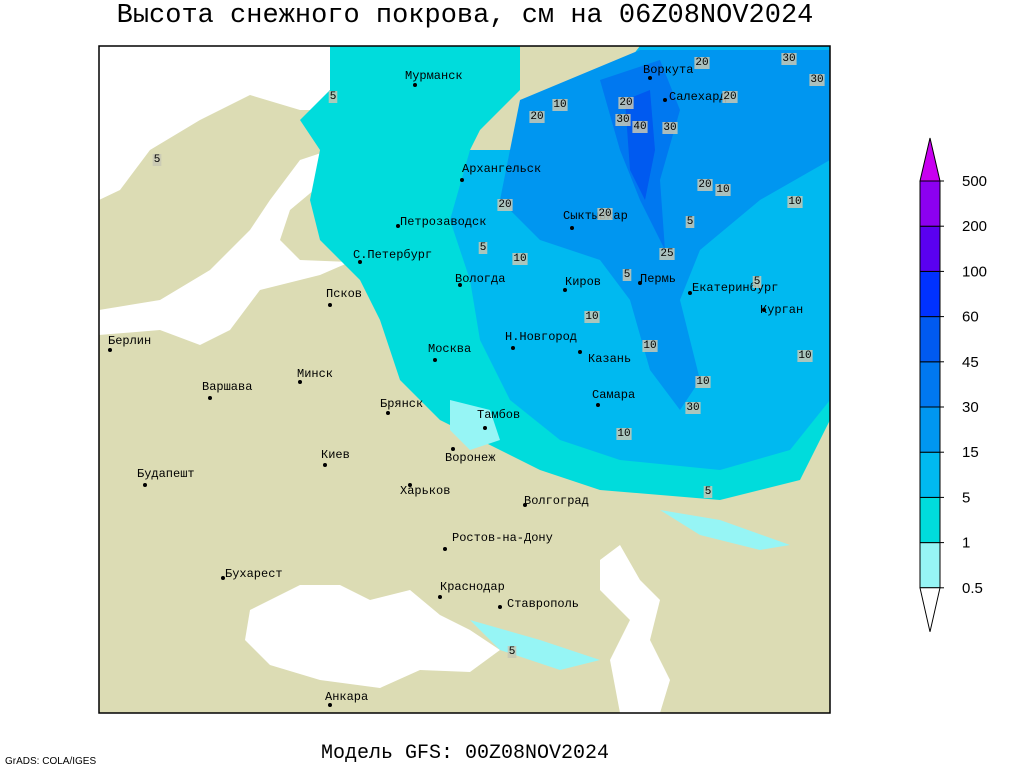  I want to click on city-label: Варшава, so click(227, 387).